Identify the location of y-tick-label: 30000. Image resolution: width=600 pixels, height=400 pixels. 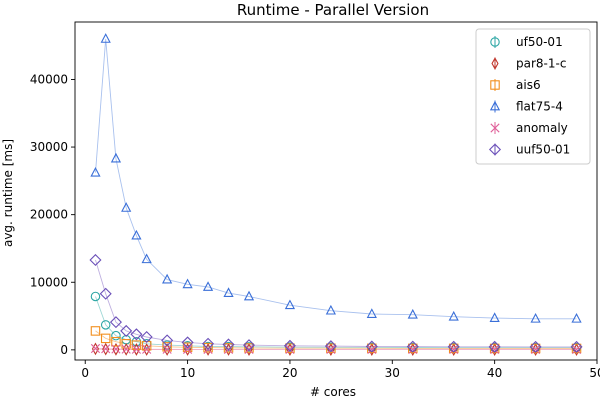
(49, 147).